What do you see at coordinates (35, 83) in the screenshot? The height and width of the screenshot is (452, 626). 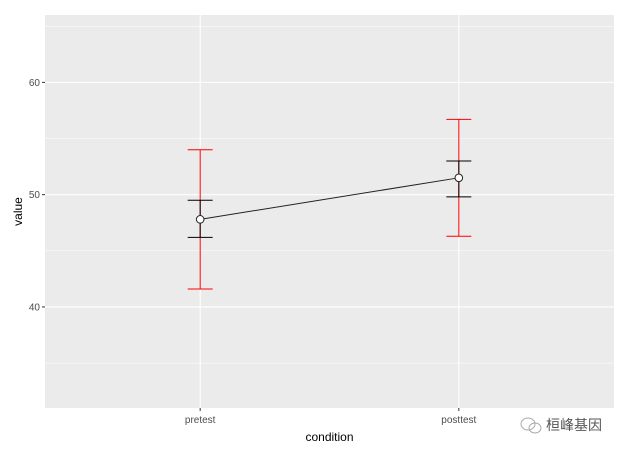 I see `y-tick-label: 60` at bounding box center [35, 83].